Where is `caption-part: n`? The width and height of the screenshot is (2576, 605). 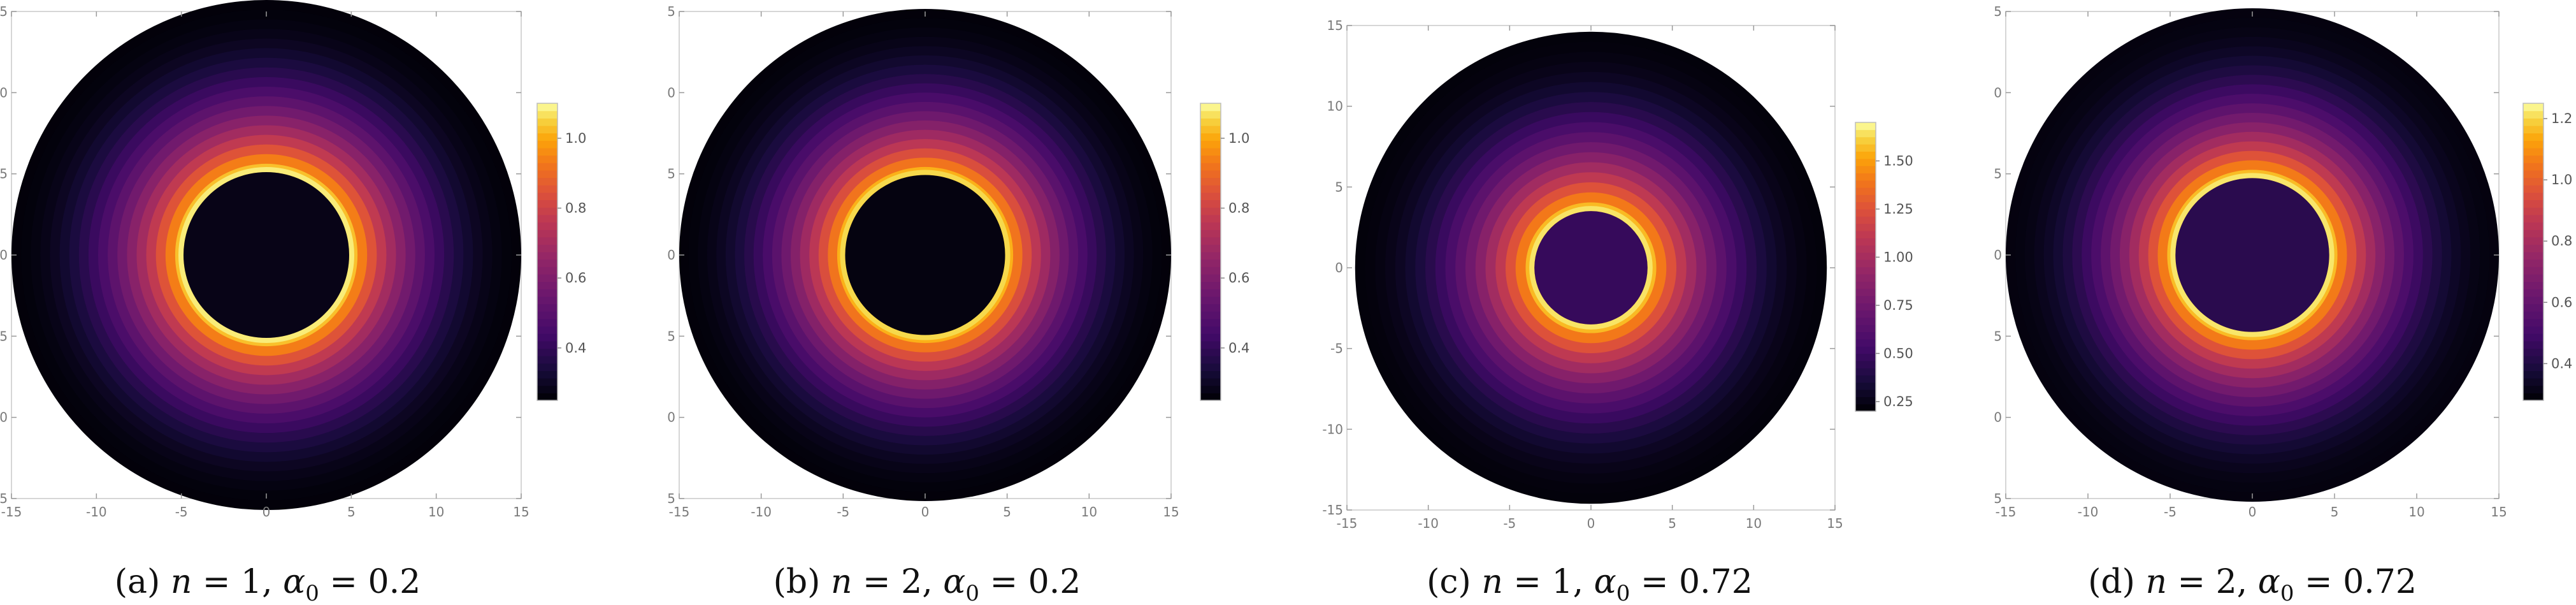
caption-part: n is located at coordinates (2156, 582).